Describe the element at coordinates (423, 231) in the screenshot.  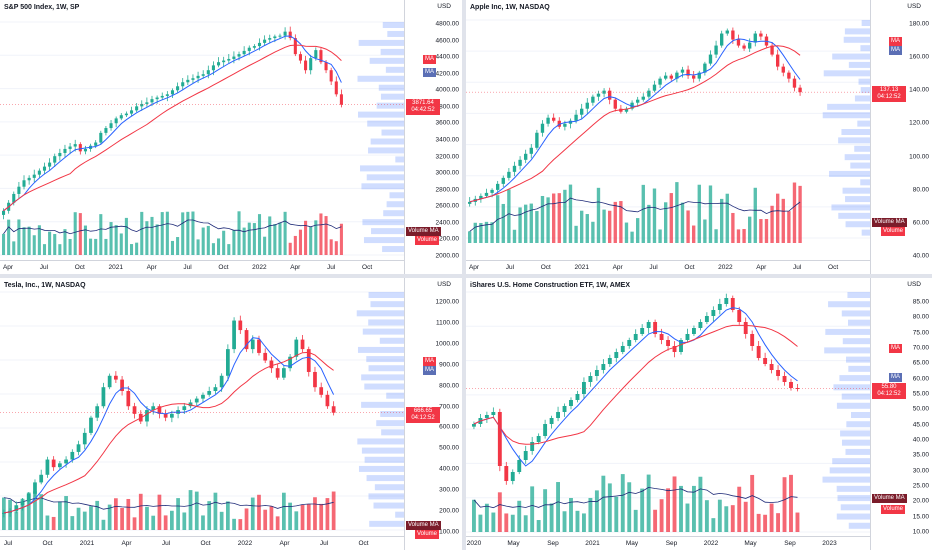
I see `volume-ma-badge: Volume MA` at that location.